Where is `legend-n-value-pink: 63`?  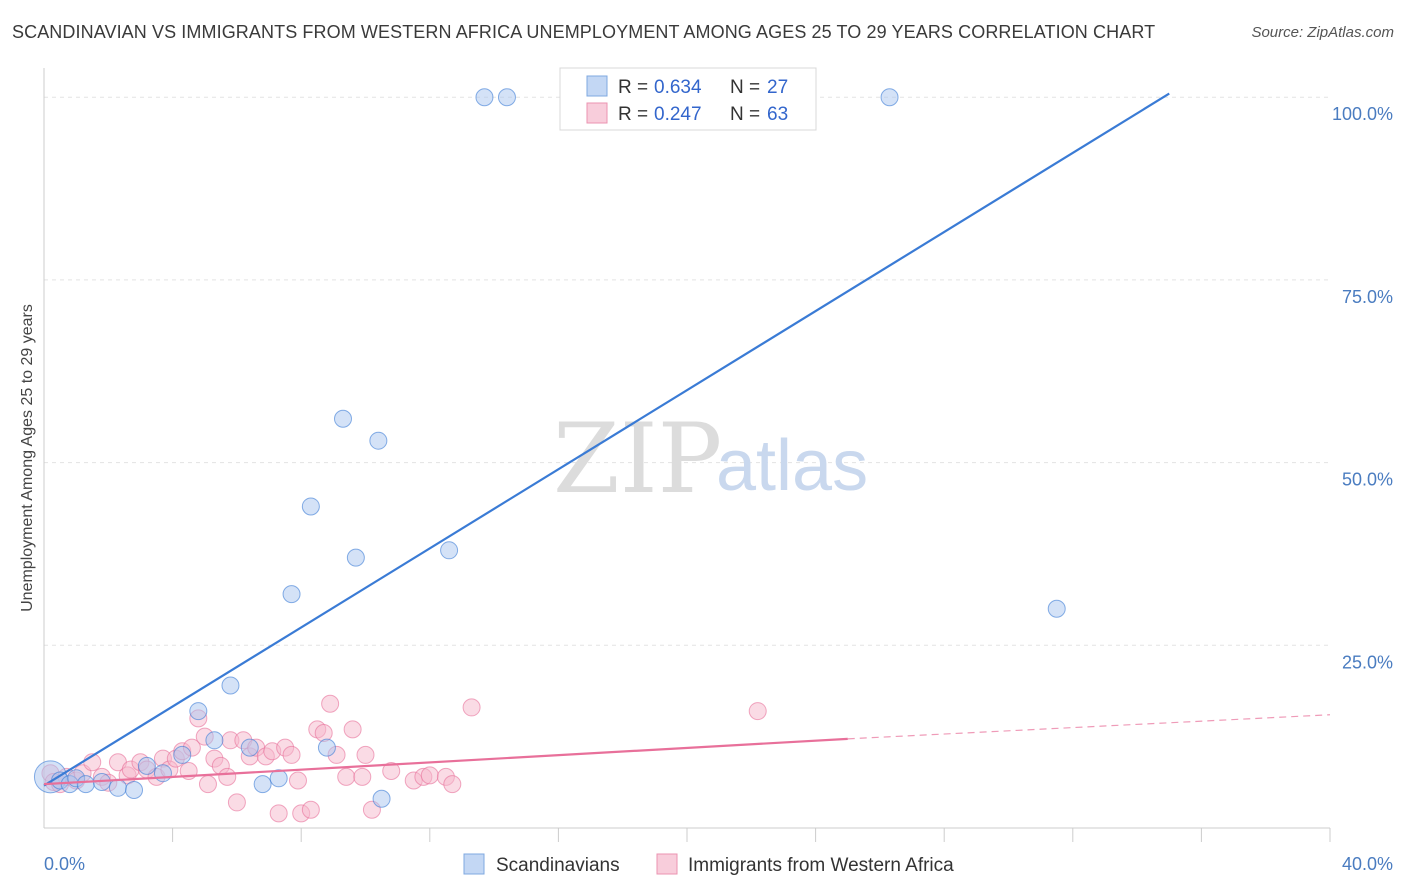 legend-n-value-pink: 63 is located at coordinates (777, 114).